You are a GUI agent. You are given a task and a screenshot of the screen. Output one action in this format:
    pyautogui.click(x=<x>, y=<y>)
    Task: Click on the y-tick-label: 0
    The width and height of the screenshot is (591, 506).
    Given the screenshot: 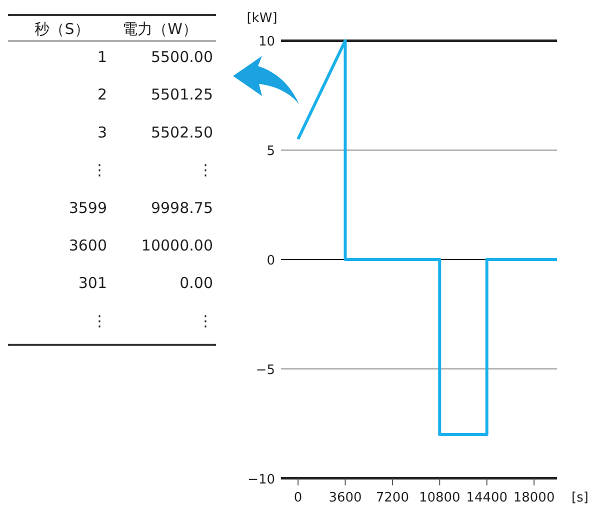 What is the action you would take?
    pyautogui.click(x=270, y=261)
    